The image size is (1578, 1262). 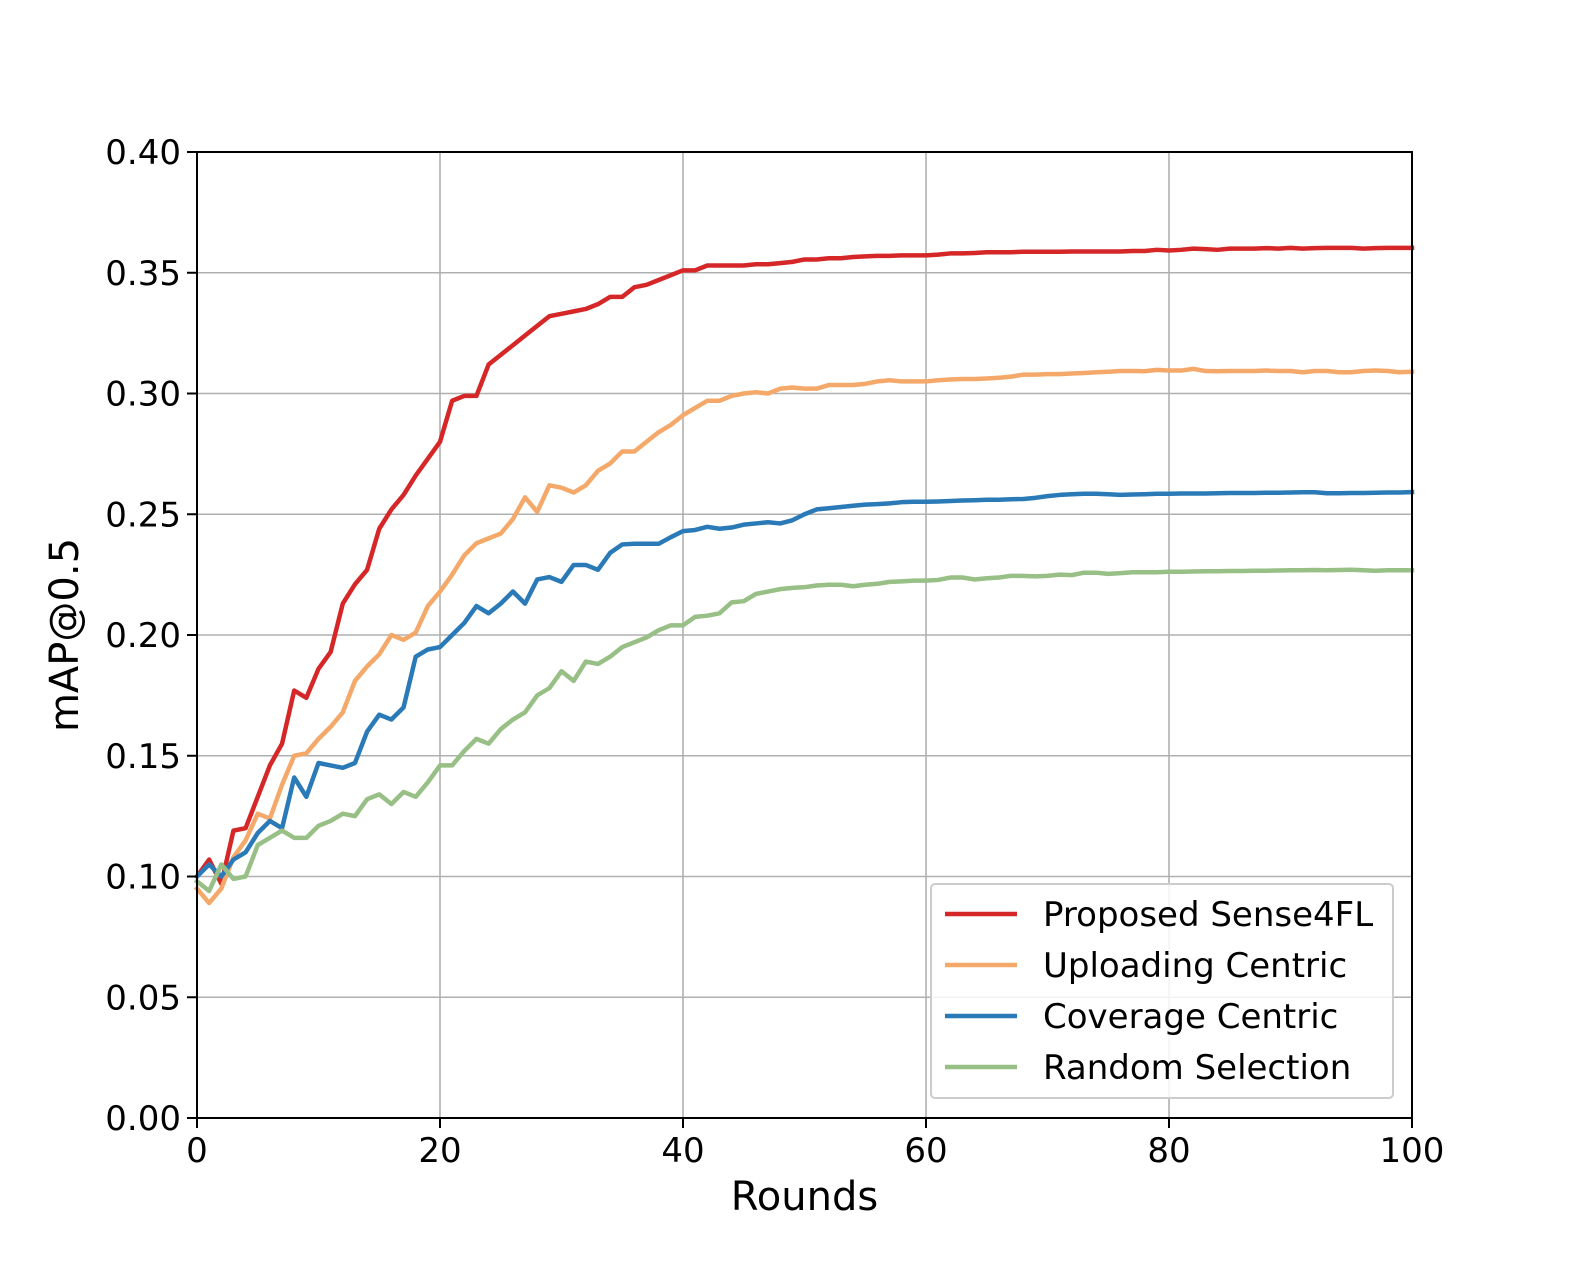 I want to click on legend-label: Uploading Centric, so click(x=1195, y=966).